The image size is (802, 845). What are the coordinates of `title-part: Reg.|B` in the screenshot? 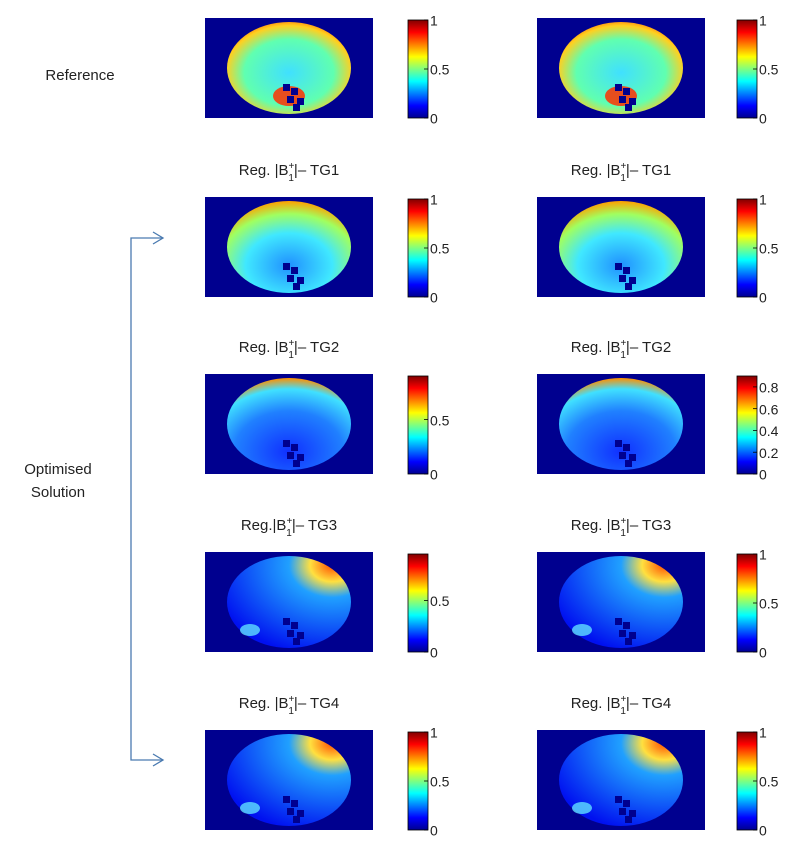 It's located at (264, 525).